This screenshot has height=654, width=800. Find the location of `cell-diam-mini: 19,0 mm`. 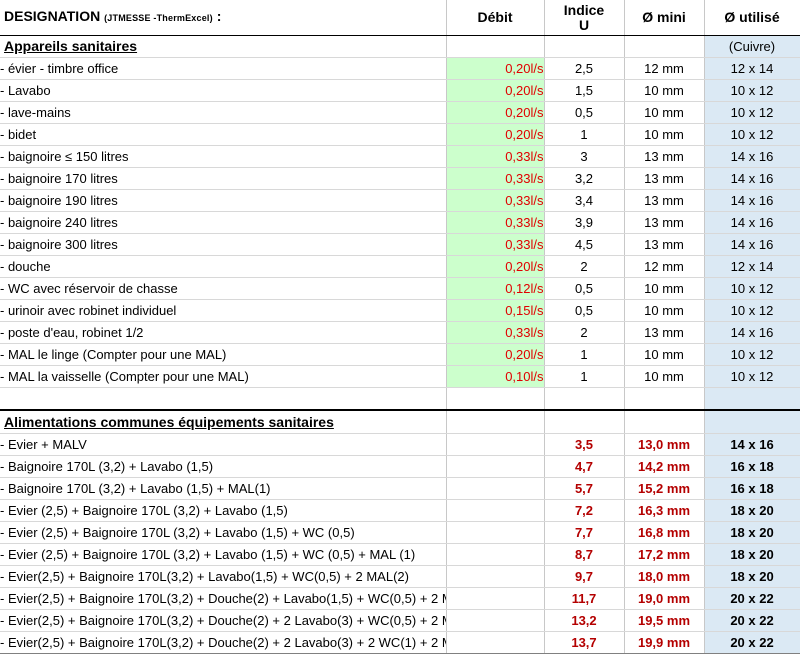

cell-diam-mini: 19,0 mm is located at coordinates (664, 598).